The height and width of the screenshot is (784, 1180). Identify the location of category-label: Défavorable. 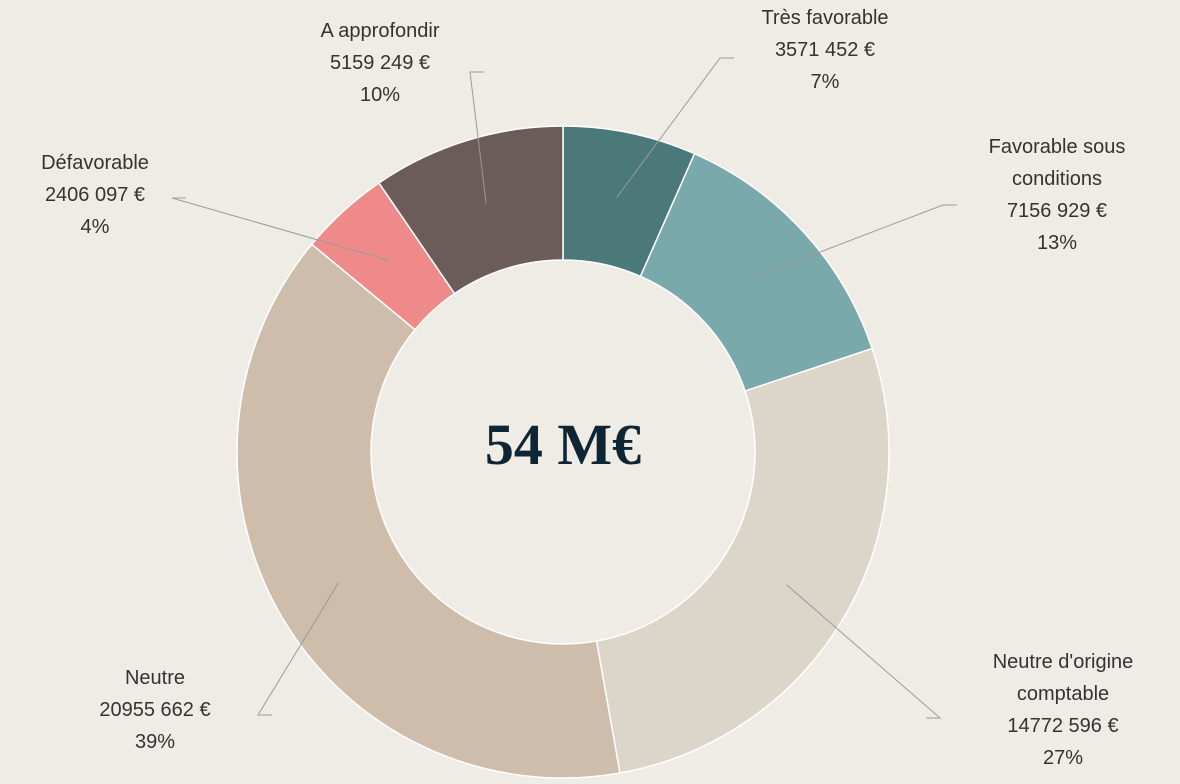
(95, 163).